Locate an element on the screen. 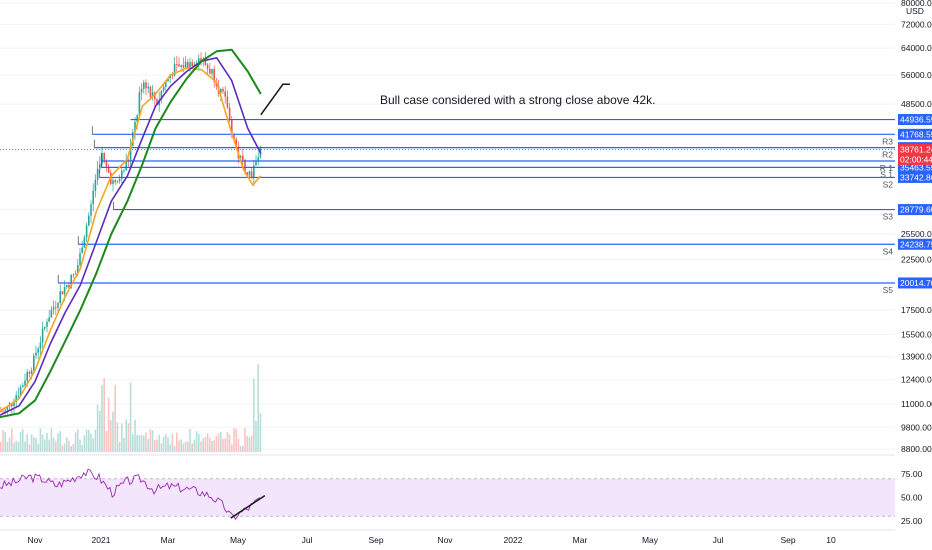 The width and height of the screenshot is (932, 550). rsi-line is located at coordinates (130, 494).